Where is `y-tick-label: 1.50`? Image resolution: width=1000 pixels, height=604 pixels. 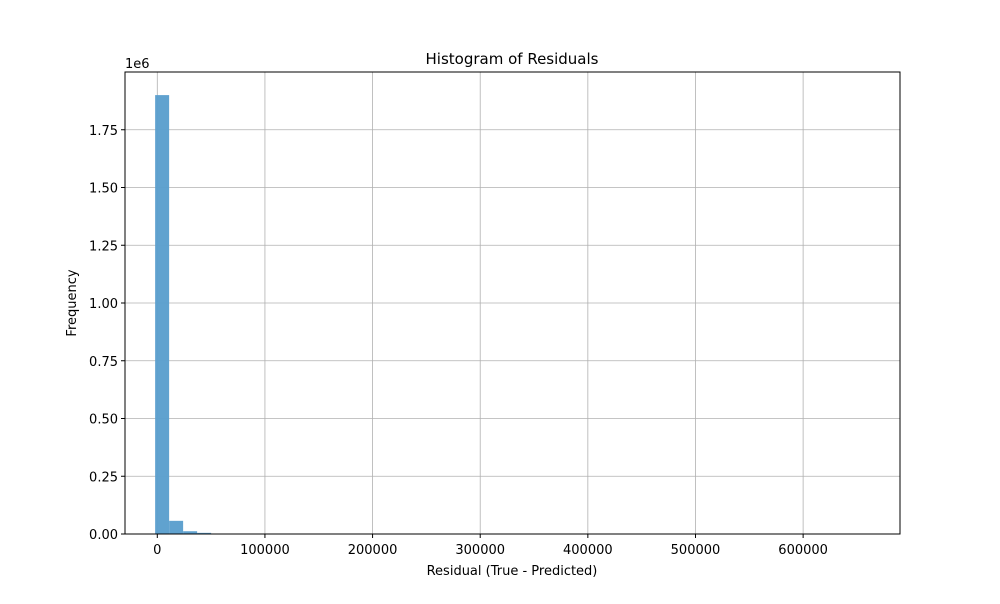 y-tick-label: 1.50 is located at coordinates (103, 189).